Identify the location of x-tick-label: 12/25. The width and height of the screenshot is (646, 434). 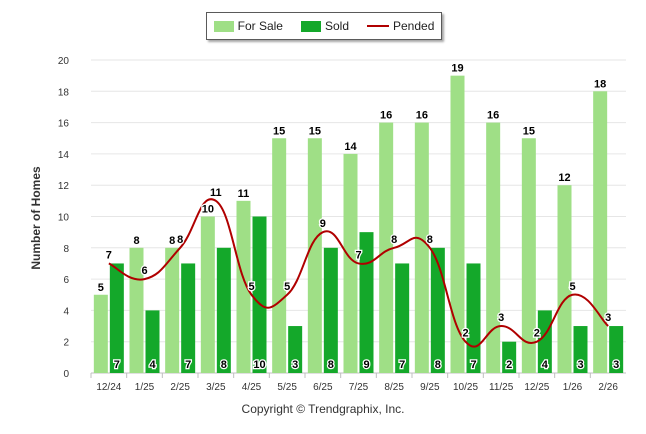
(536, 387).